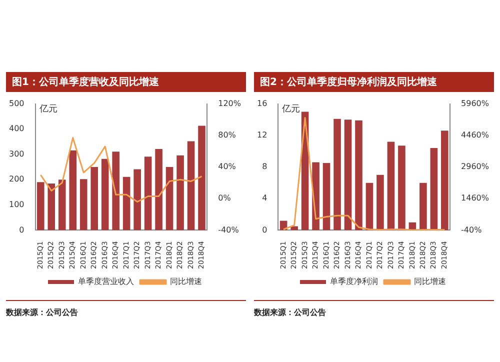 The width and height of the screenshot is (500, 362). What do you see at coordinates (16, 129) in the screenshot?
I see `y-tick-label: 400` at bounding box center [16, 129].